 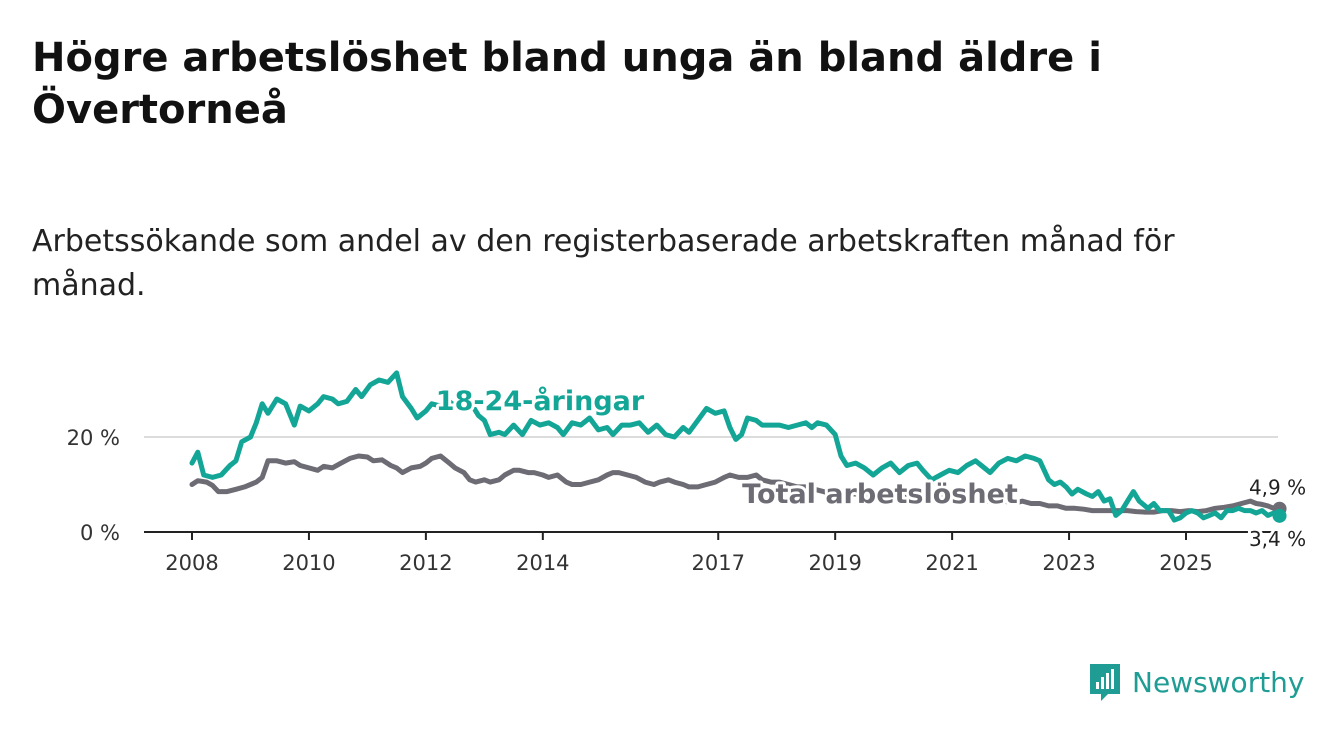 I want to click on x-tick-label: 2010, so click(x=308, y=563).